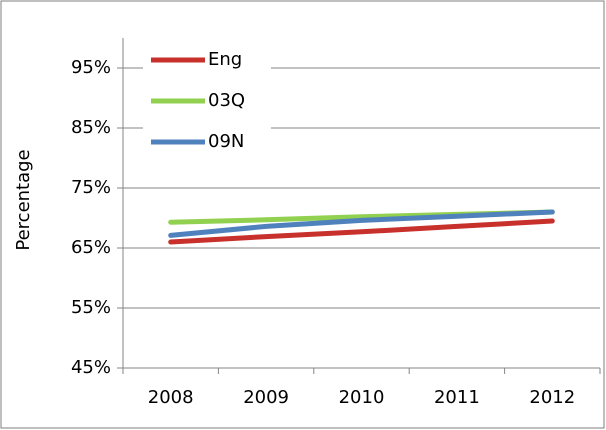 The image size is (606, 430). I want to click on x-tick-label: 2012, so click(552, 397).